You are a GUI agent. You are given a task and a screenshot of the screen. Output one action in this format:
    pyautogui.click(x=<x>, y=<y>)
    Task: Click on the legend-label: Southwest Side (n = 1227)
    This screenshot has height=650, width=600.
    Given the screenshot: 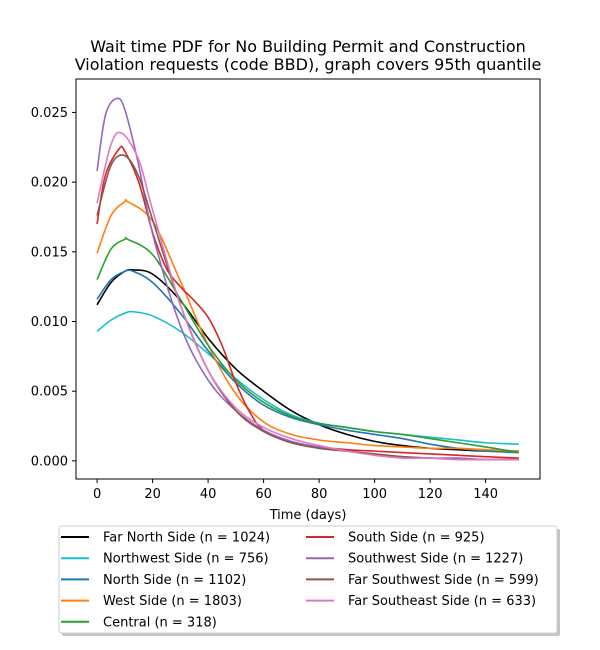 What is the action you would take?
    pyautogui.click(x=435, y=559)
    